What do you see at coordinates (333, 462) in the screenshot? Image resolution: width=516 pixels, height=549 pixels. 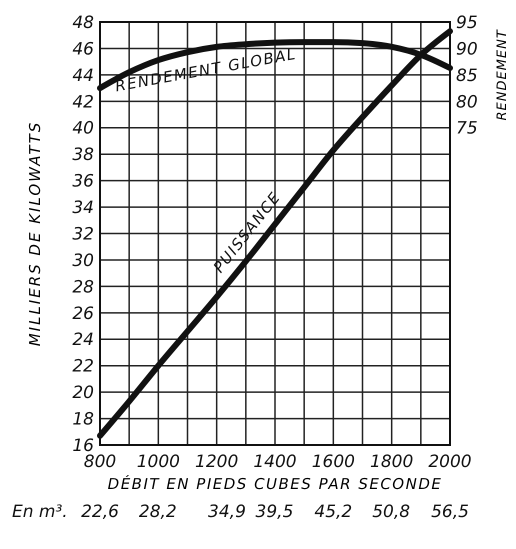 I see `x-tick-label: 1600` at bounding box center [333, 462].